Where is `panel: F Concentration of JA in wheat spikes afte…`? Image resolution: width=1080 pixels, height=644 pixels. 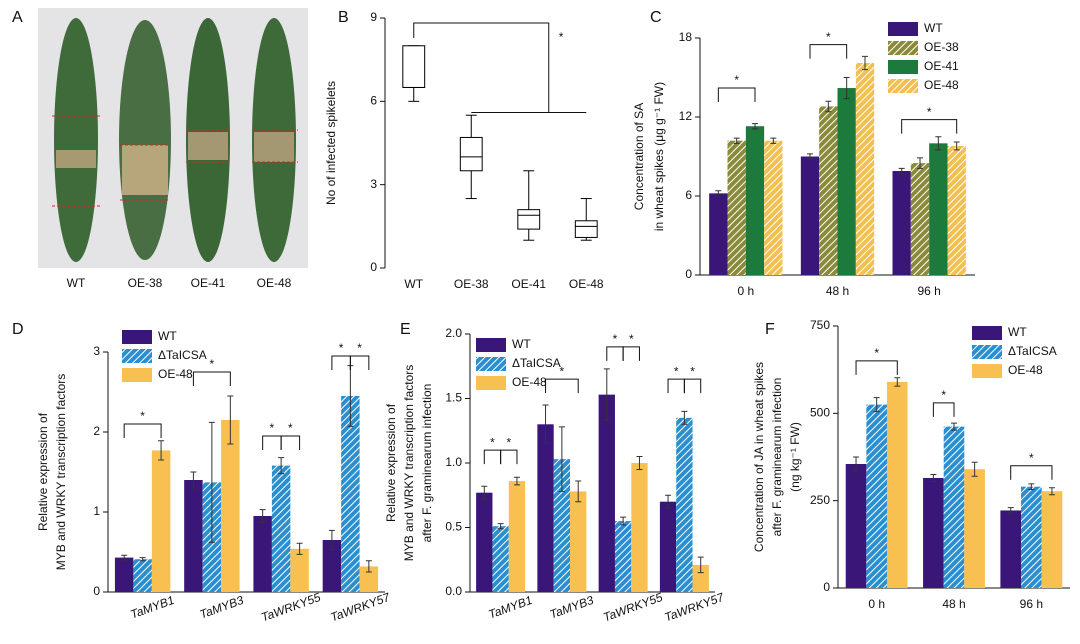 panel: F Concentration of JA in wheat spikes afte… is located at coordinates (911, 464).